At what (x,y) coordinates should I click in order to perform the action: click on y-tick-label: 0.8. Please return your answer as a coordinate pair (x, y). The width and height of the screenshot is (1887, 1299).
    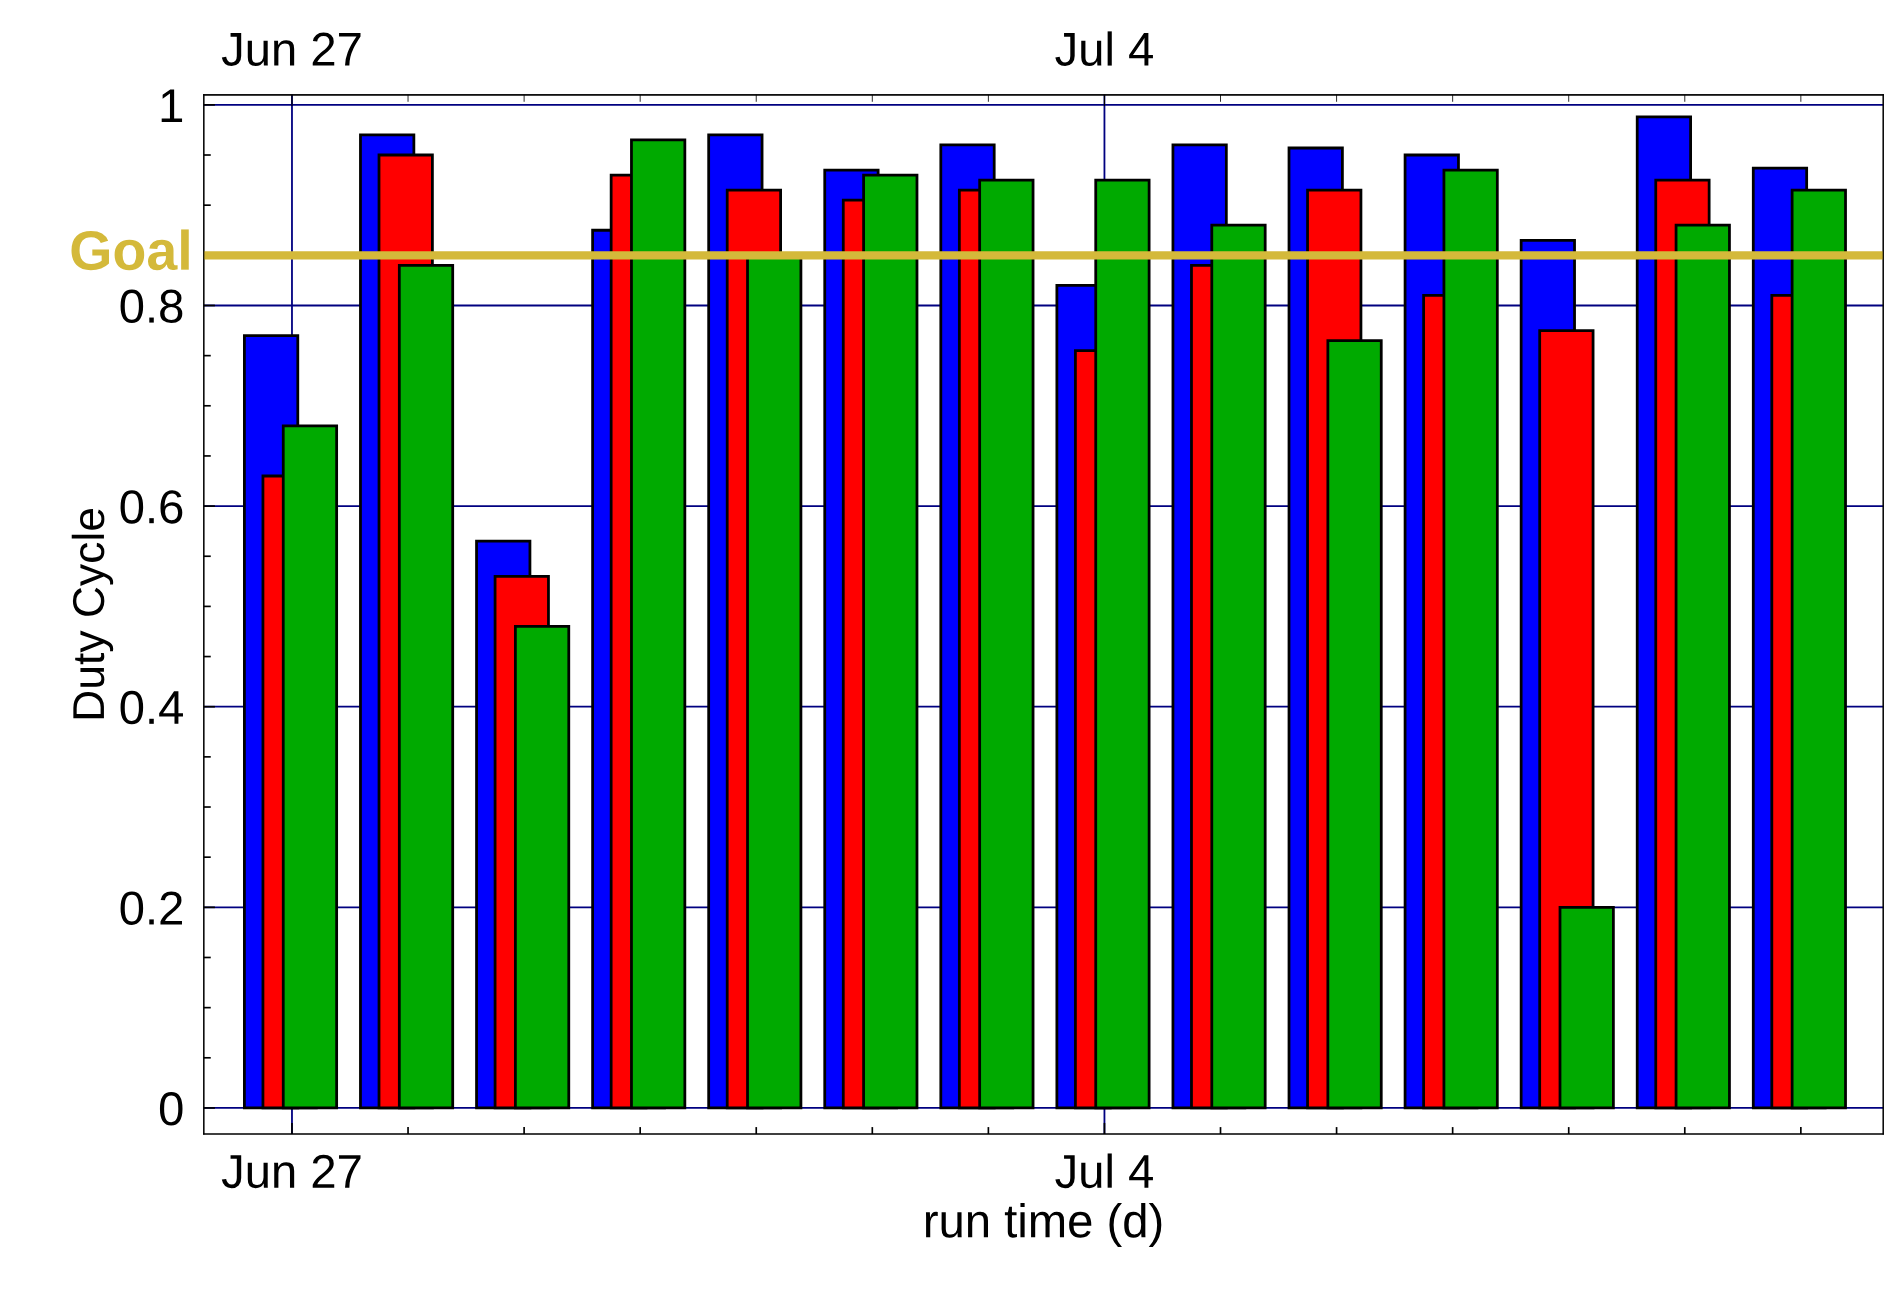
    Looking at the image, I should click on (151, 306).